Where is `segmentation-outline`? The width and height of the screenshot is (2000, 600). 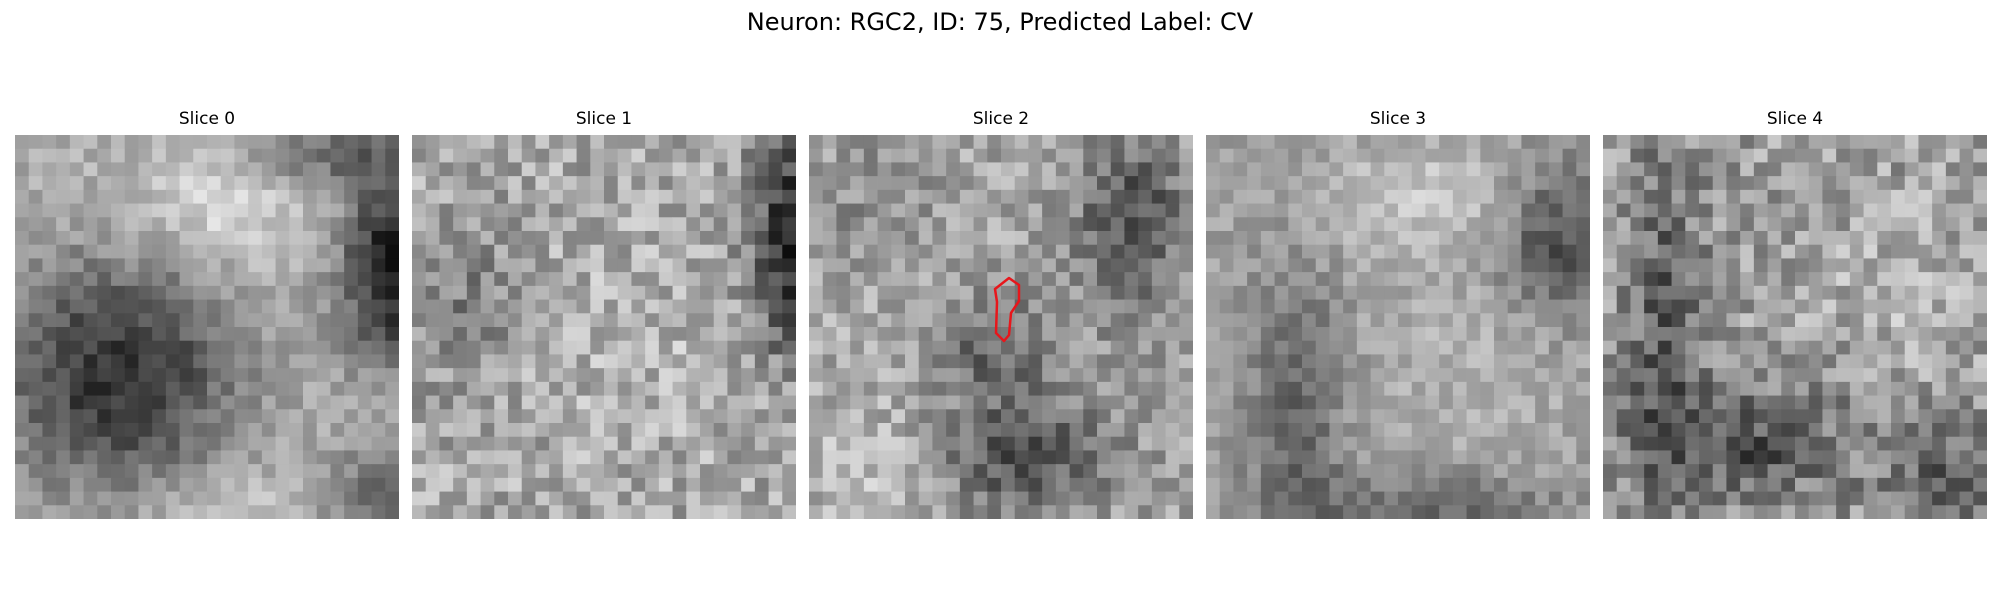
segmentation-outline is located at coordinates (1007, 309).